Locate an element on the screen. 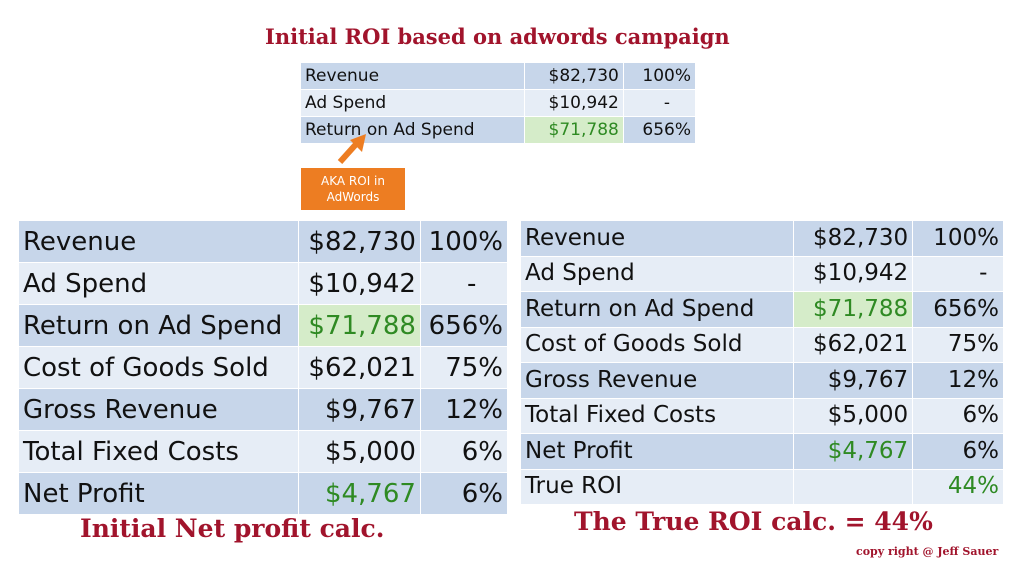  copyright-text: copy right @ Jeff Sauer is located at coordinates (927, 551).